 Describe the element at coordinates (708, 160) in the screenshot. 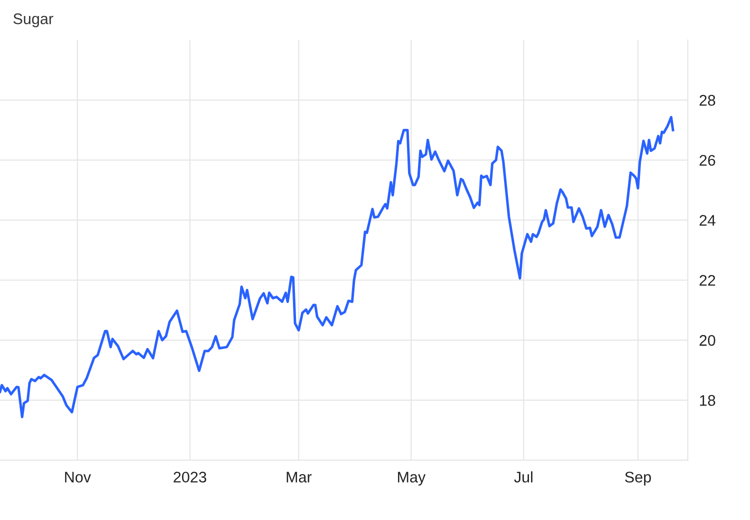

I see `y-tick-label: 26` at that location.